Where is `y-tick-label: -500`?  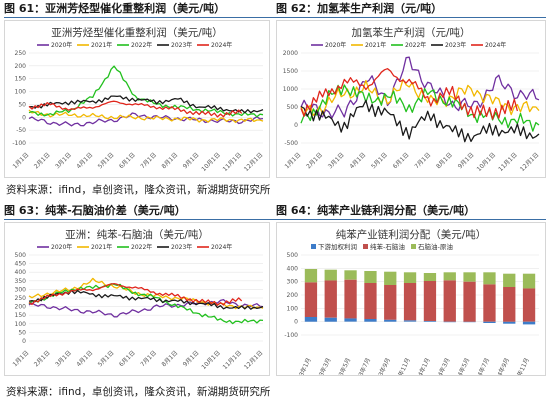
y-tick-label: -500 is located at coordinates (291, 143).